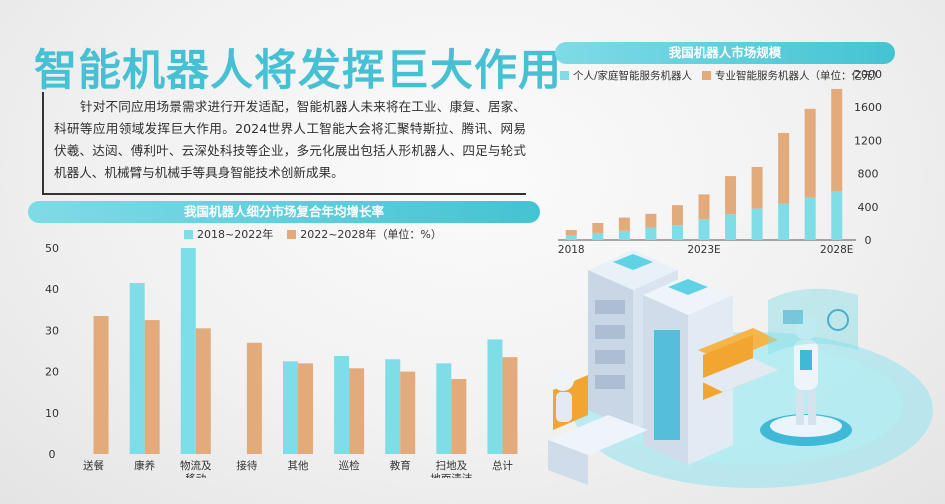 The width and height of the screenshot is (945, 504). I want to click on y-tick-label: 2000, so click(868, 74).